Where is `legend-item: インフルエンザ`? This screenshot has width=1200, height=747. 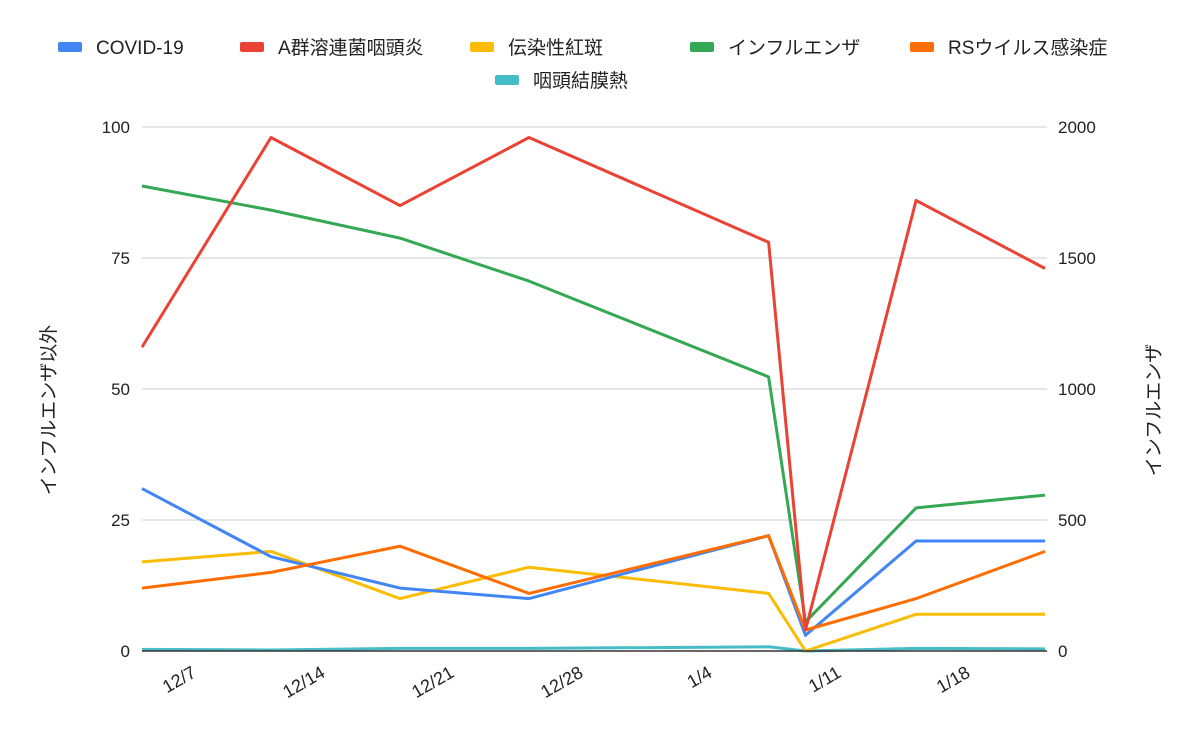
legend-item: インフルエンザ is located at coordinates (775, 48).